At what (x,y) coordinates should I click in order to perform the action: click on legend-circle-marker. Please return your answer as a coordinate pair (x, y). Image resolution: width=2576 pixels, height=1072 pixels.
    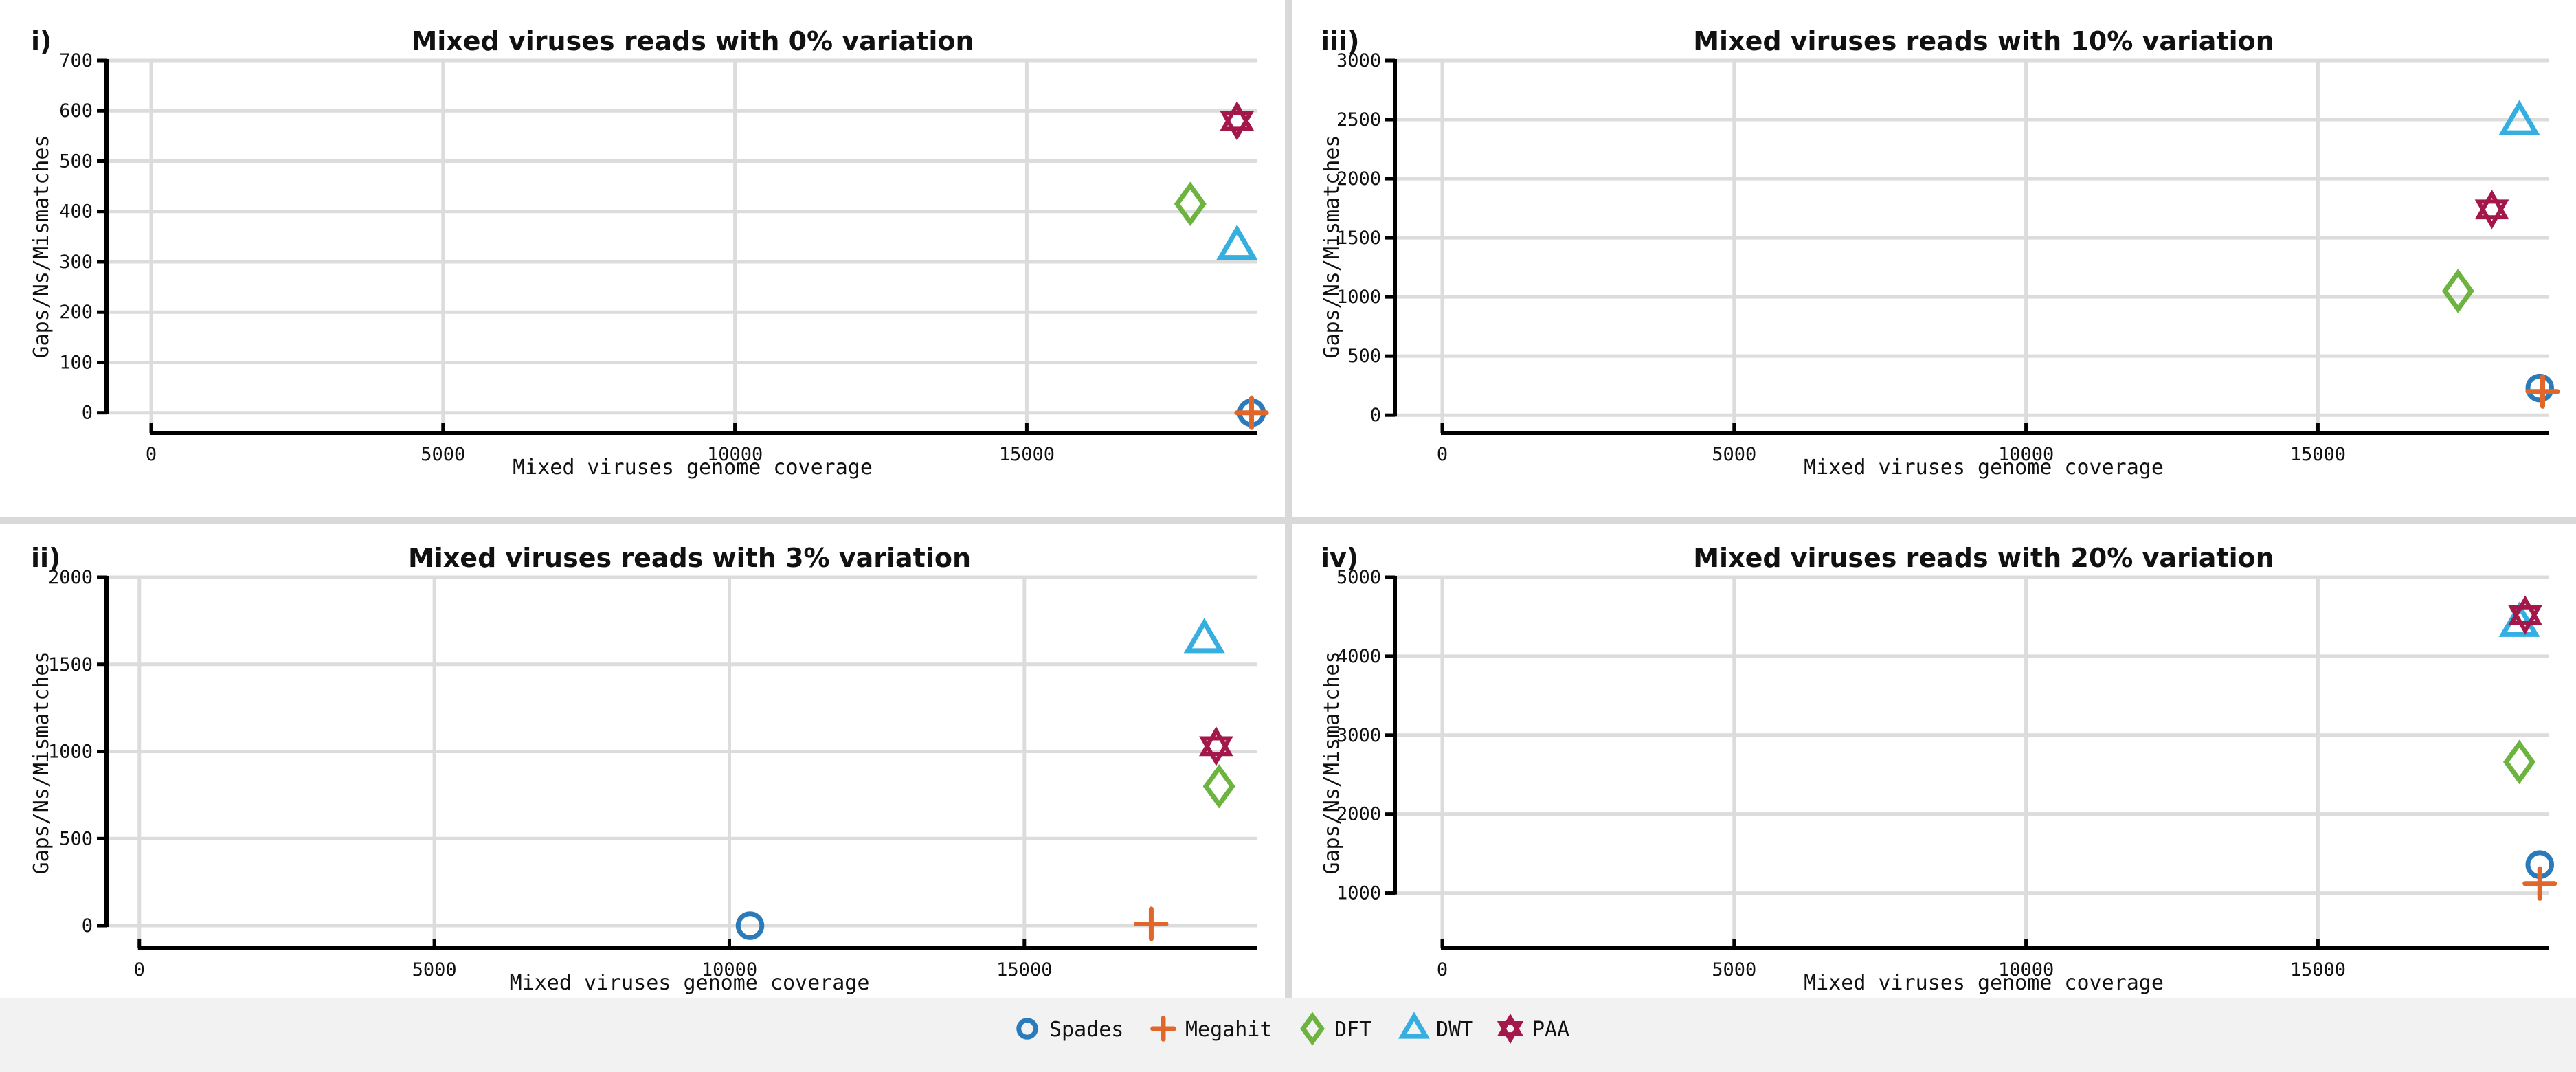
    Looking at the image, I should click on (1027, 1029).